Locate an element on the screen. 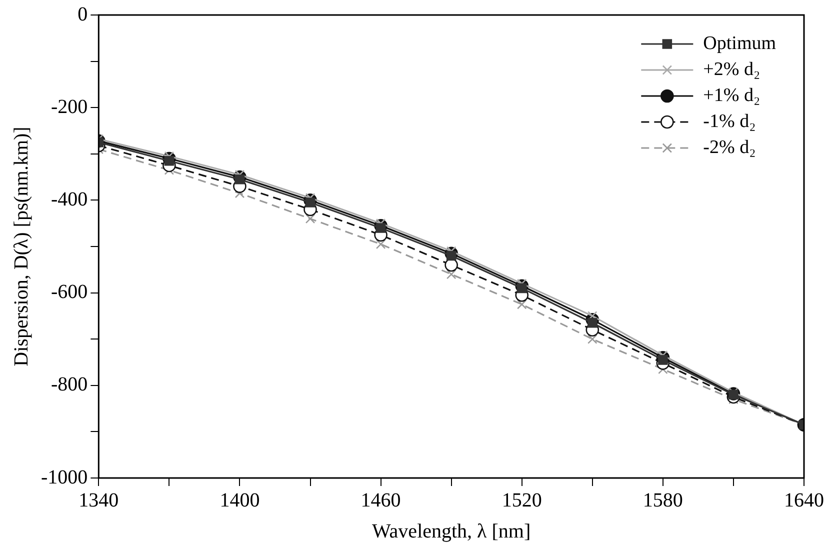 Image resolution: width=834 pixels, height=552 pixels. y-tick-label: 0 is located at coordinates (83, 14).